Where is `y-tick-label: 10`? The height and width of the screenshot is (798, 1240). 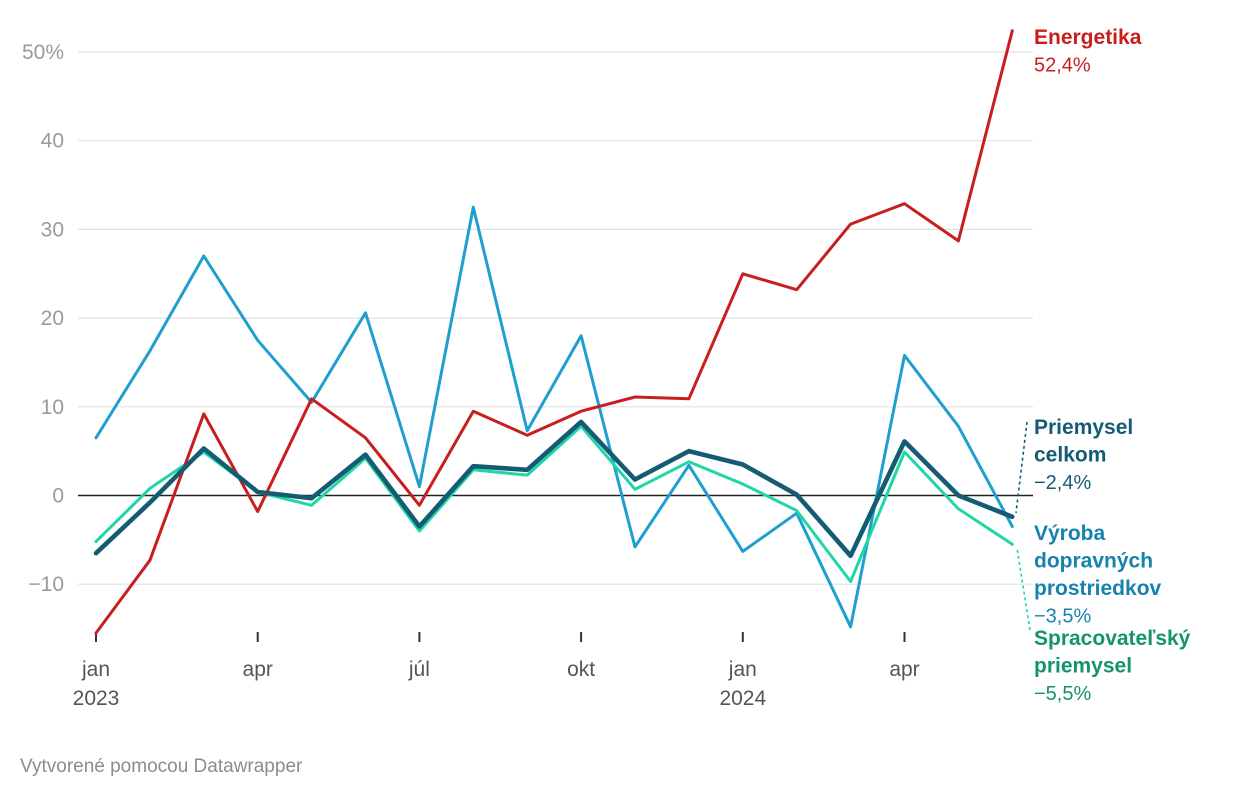
y-tick-label: 10 is located at coordinates (52, 407).